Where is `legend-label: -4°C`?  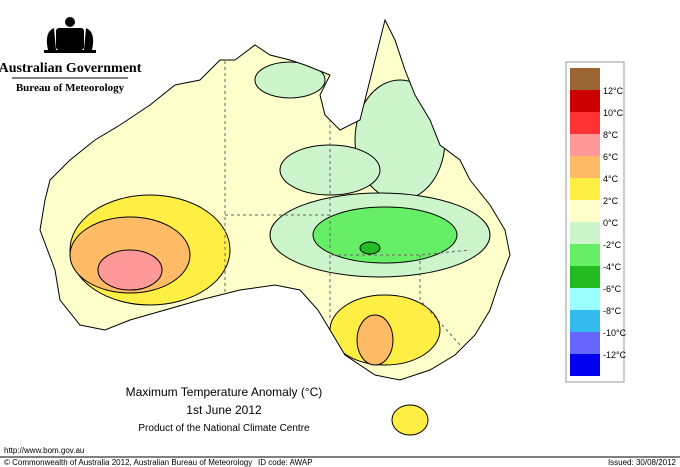
legend-label: -4°C is located at coordinates (612, 267).